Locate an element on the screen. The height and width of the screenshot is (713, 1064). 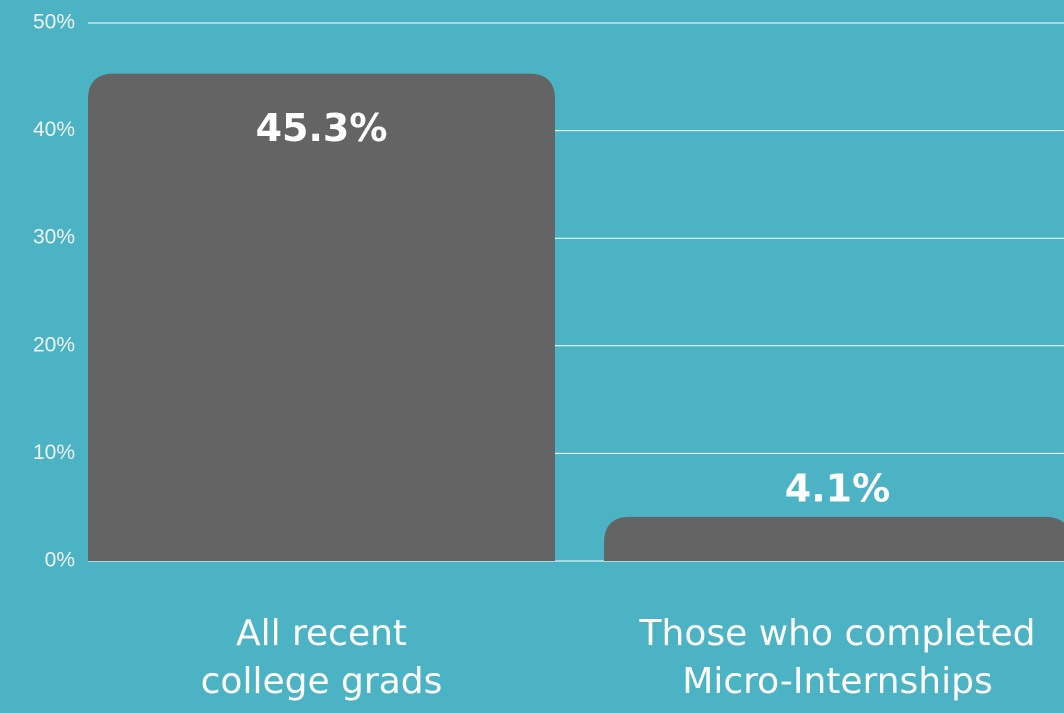
value-label: 4.1% is located at coordinates (837, 488).